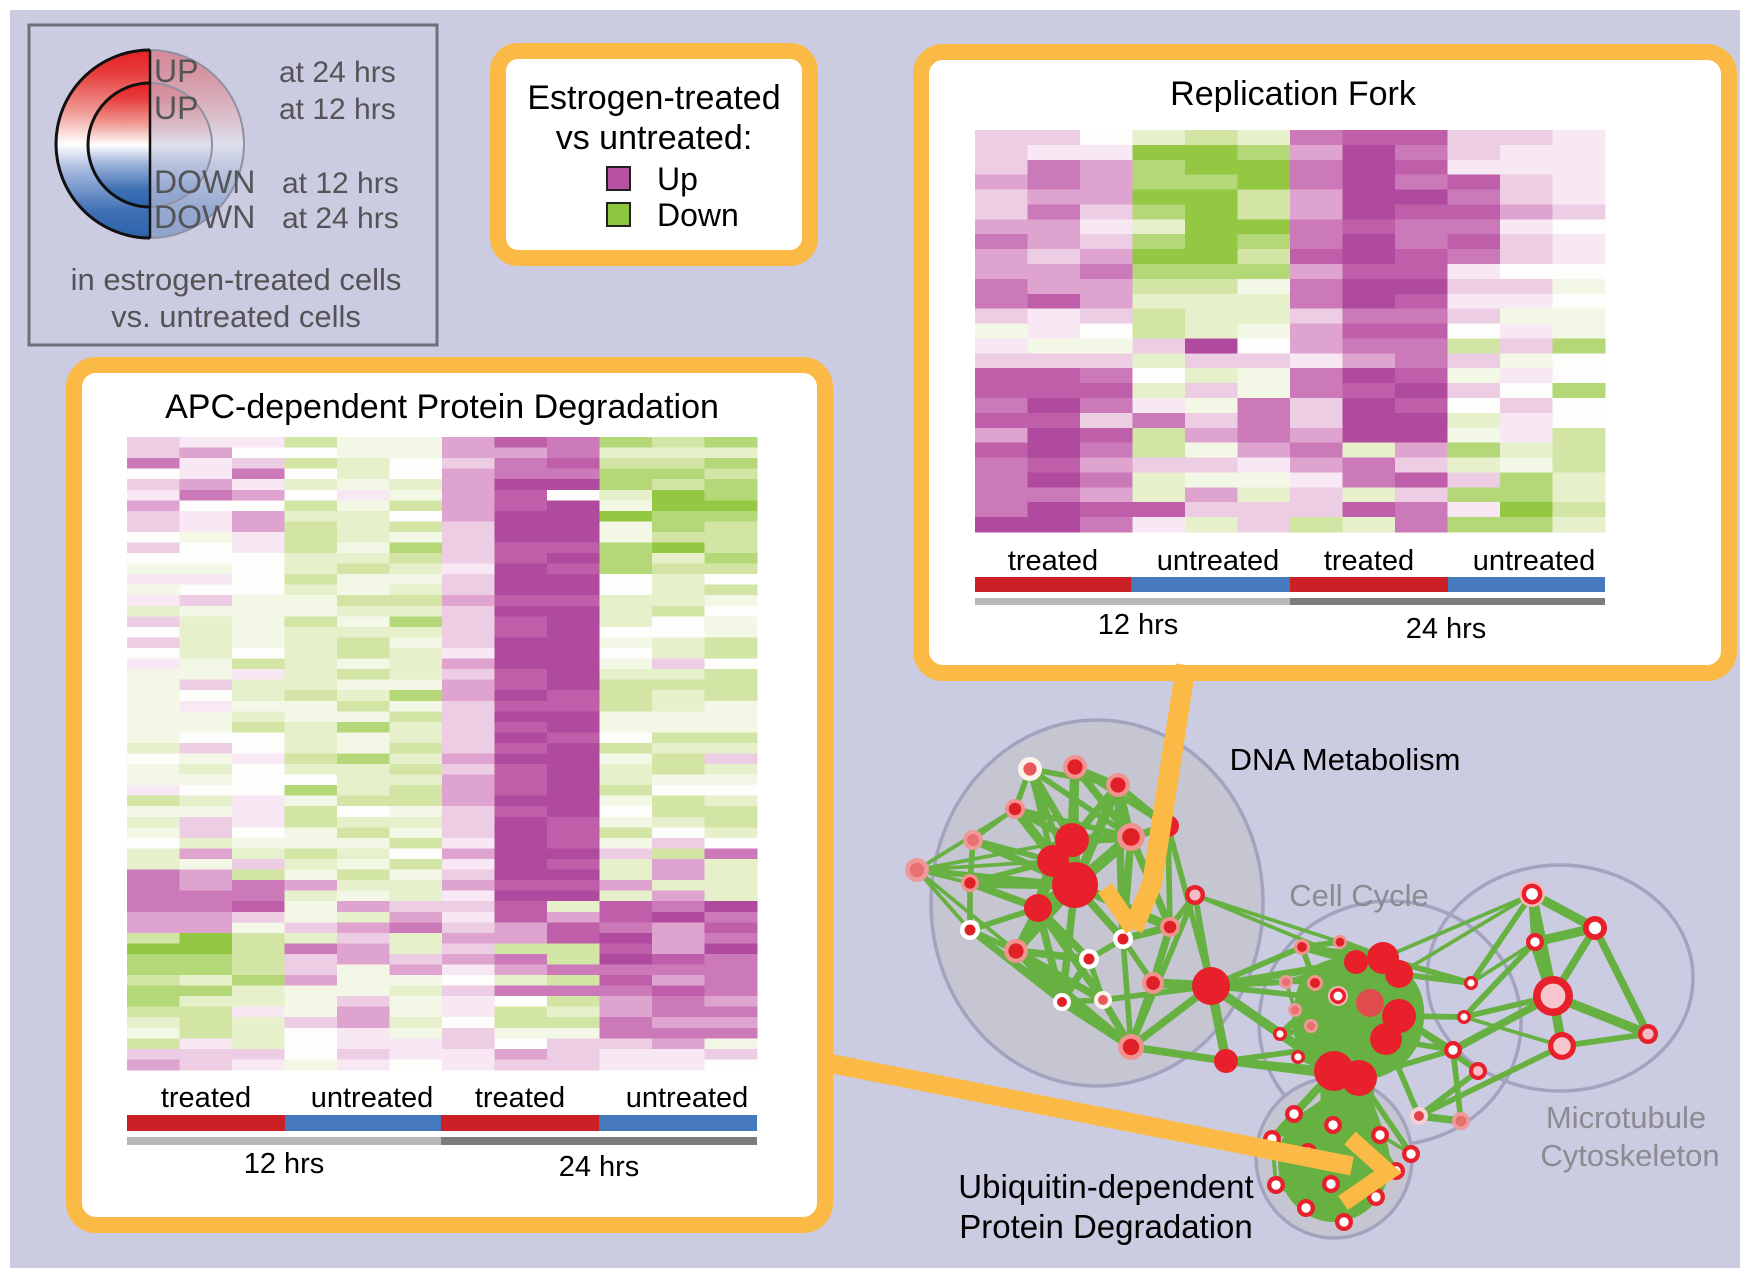 This screenshot has height=1279, width=1750. Describe the element at coordinates (1359, 895) in the screenshot. I see `svg-text: Cell Cycle` at that location.